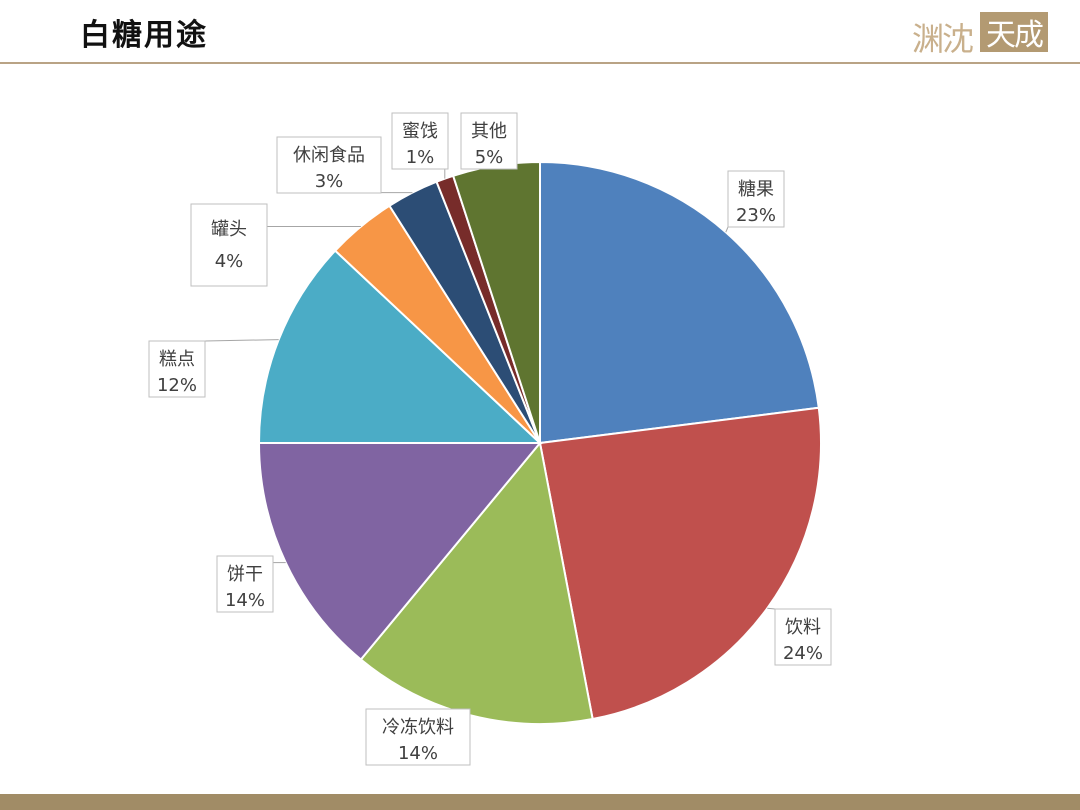 The image size is (1080, 810). What do you see at coordinates (803, 653) in the screenshot?
I see `data-label-value: 24%` at bounding box center [803, 653].